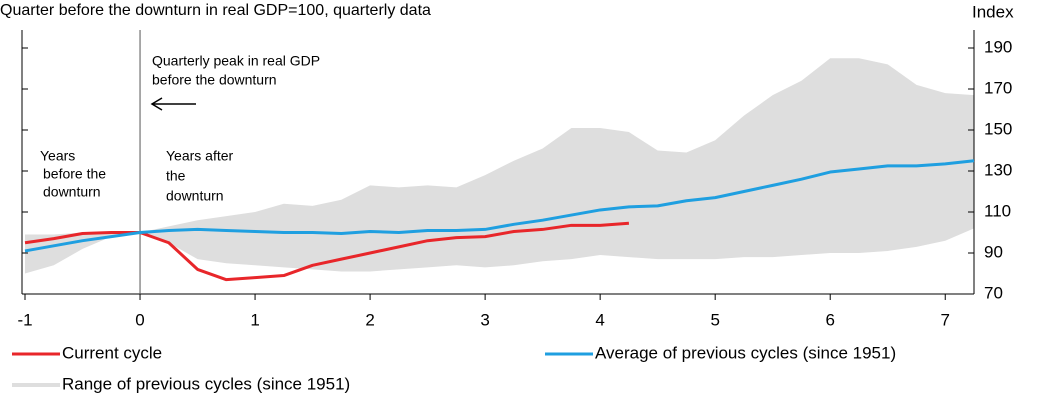 The height and width of the screenshot is (403, 1043). I want to click on y-tick-label: 130, so click(998, 169).